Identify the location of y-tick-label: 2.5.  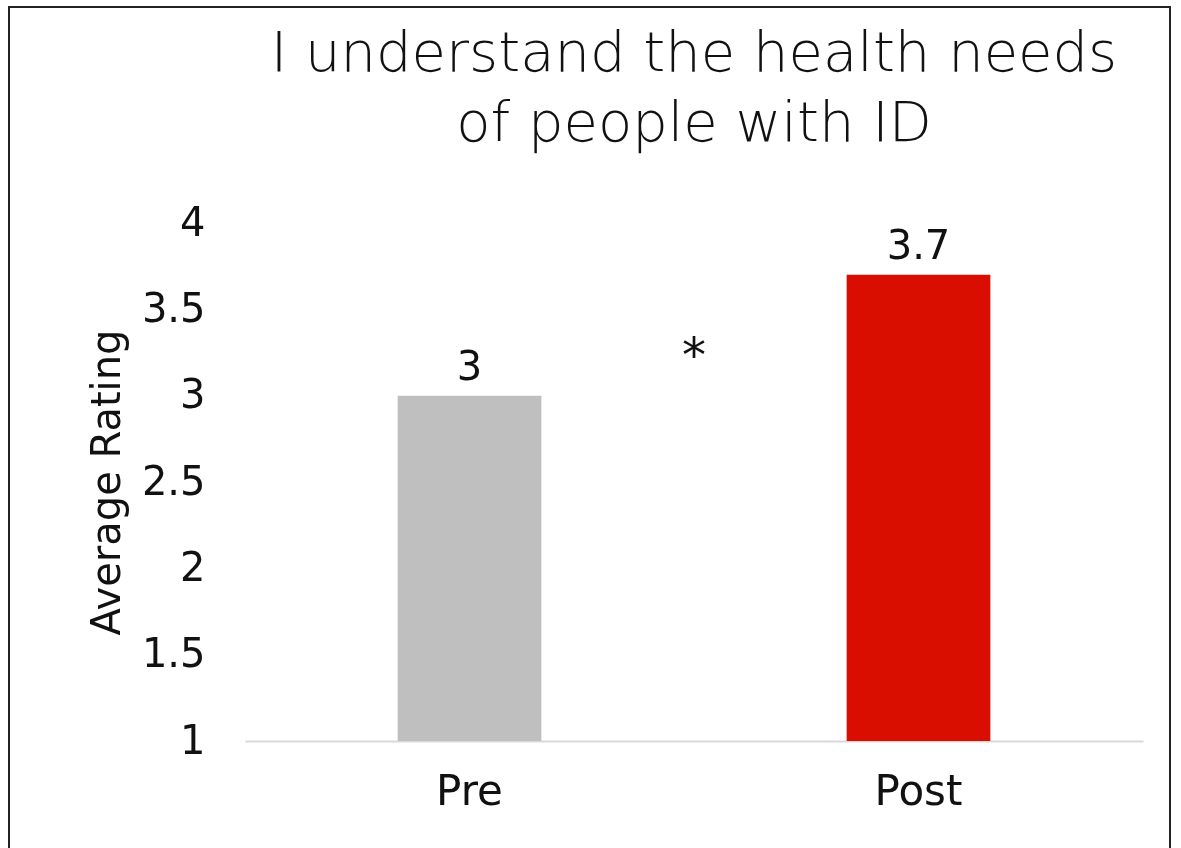
(173, 480).